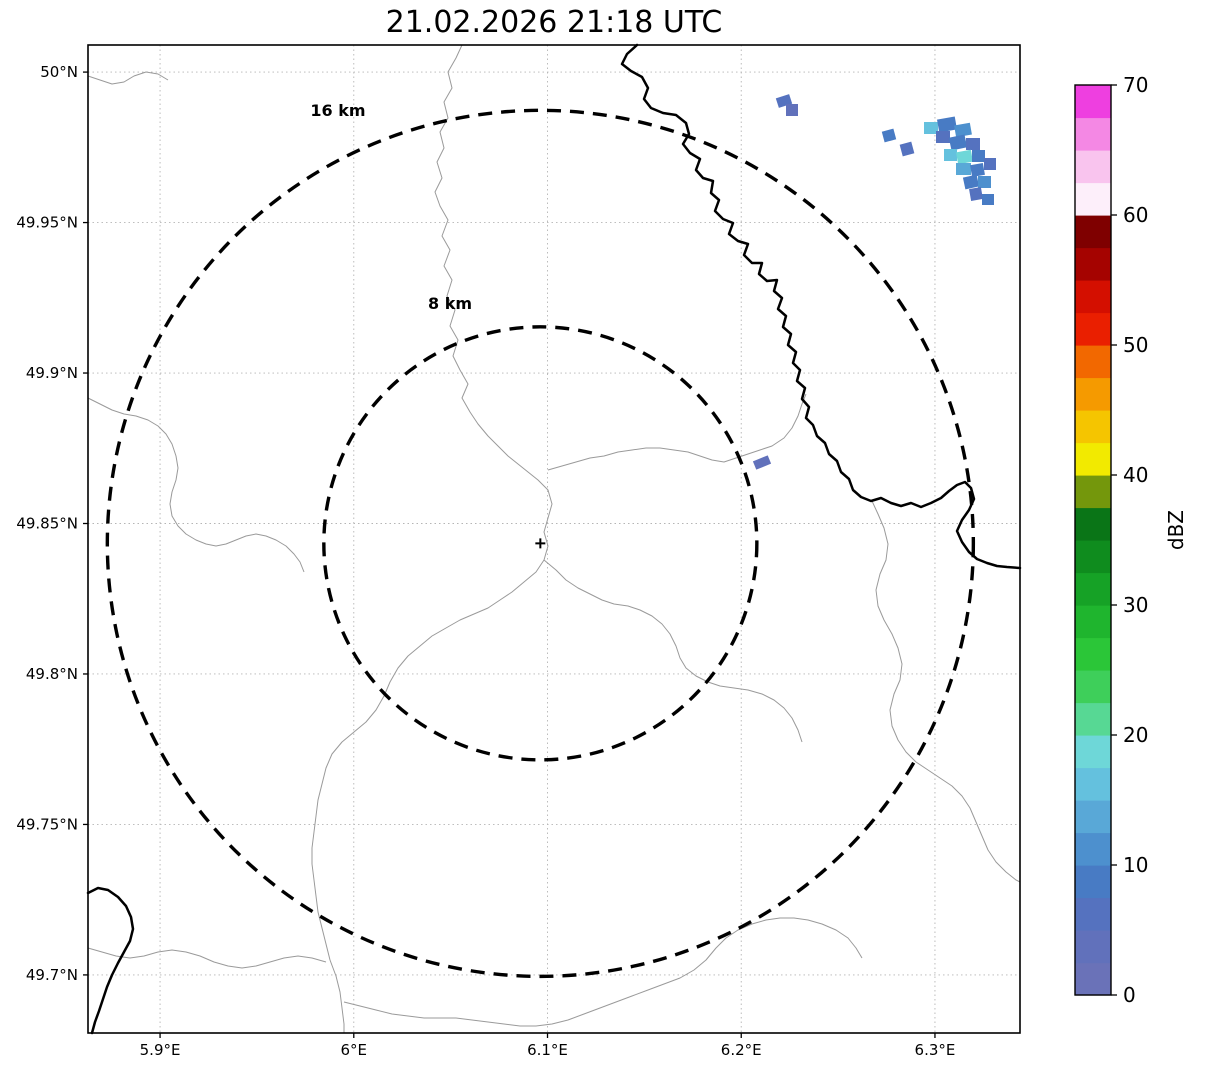 This screenshot has height=1069, width=1207. What do you see at coordinates (47, 223) in the screenshot?
I see `y-tick-label: 49.95°N` at bounding box center [47, 223].